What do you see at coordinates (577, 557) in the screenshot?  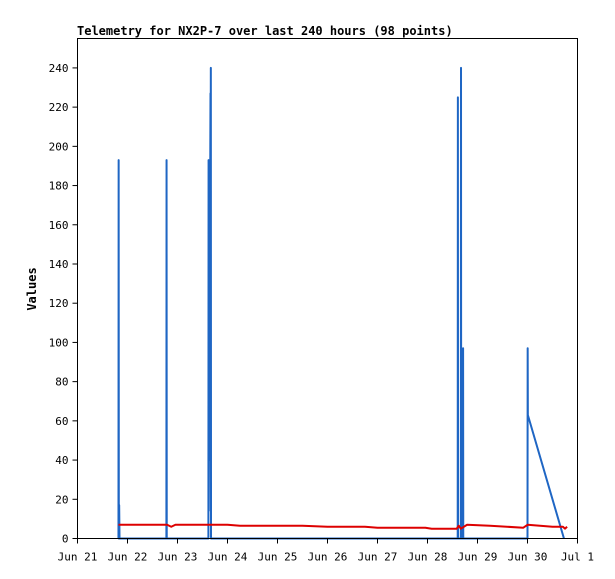 I see `x-tick-label: Jul 1` at bounding box center [577, 557].